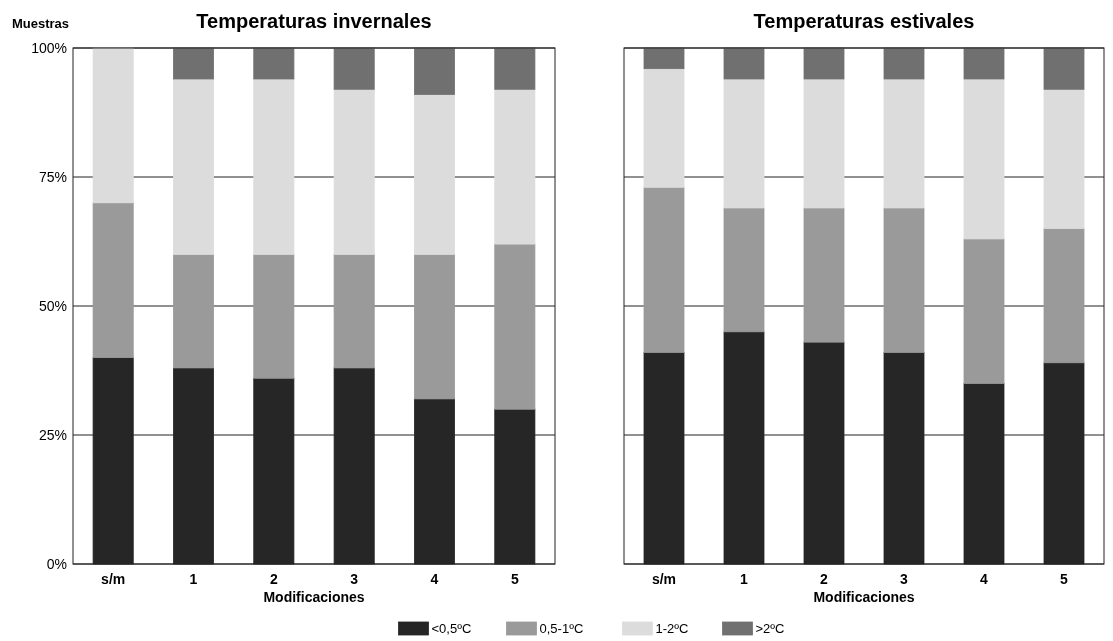  What do you see at coordinates (49, 47) in the screenshot?
I see `y-tick-label: 100%` at bounding box center [49, 47].